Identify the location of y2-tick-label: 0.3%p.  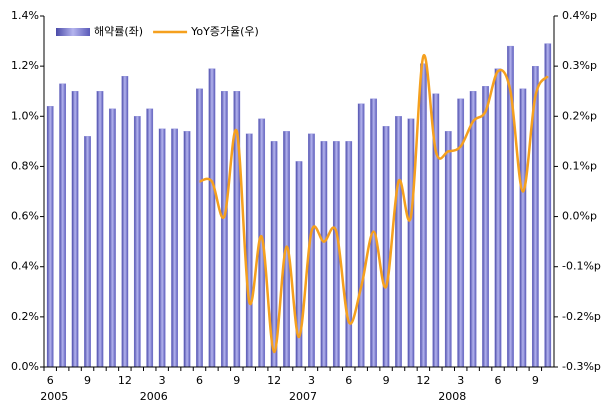
(579, 65).